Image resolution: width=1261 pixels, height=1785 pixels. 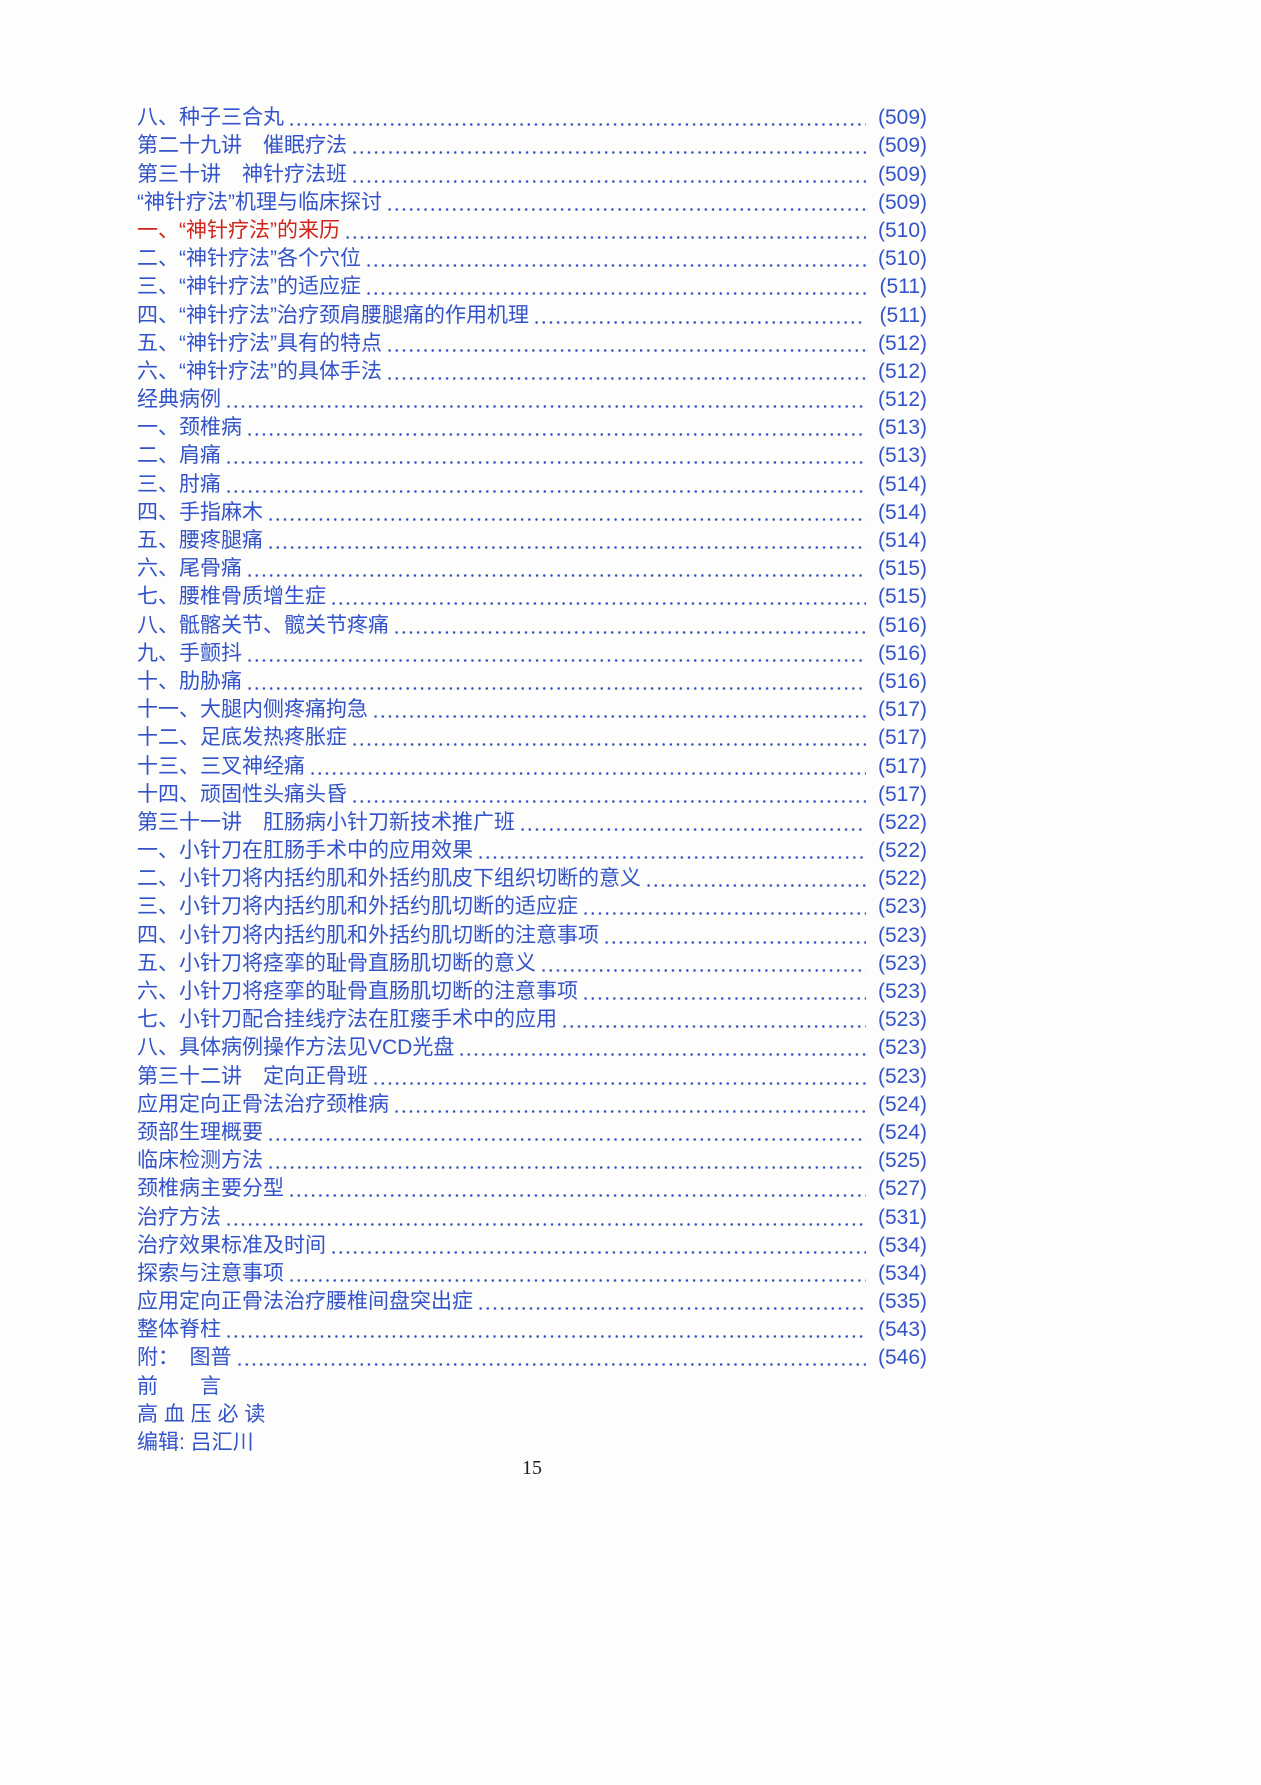 What do you see at coordinates (532, 1273) in the screenshot?
I see `toc-entry: 探索与注意事项 (534)` at bounding box center [532, 1273].